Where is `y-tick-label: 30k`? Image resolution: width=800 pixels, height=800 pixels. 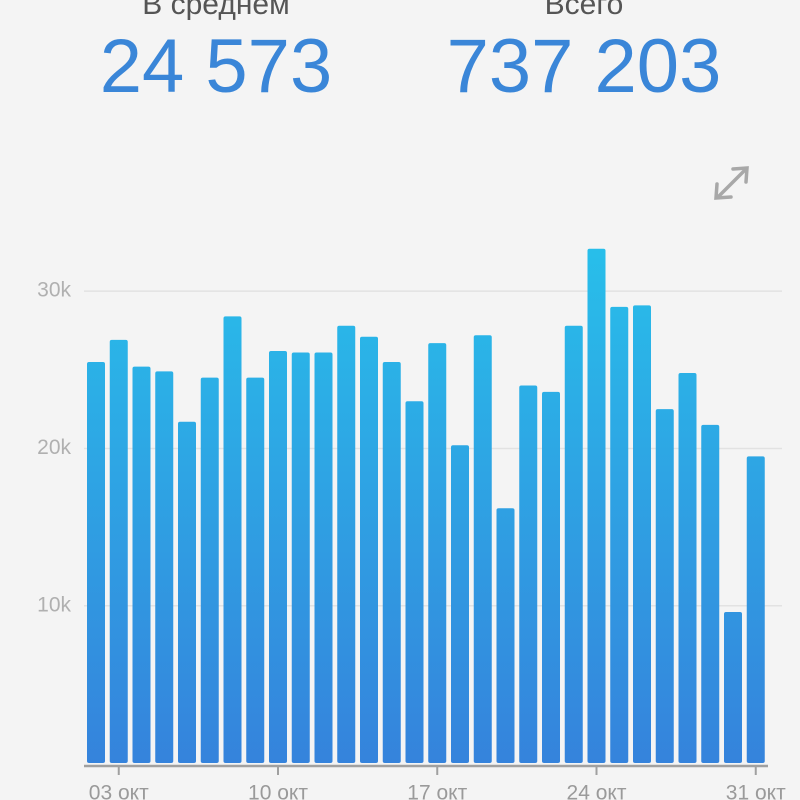
y-tick-label: 30k is located at coordinates (54, 290).